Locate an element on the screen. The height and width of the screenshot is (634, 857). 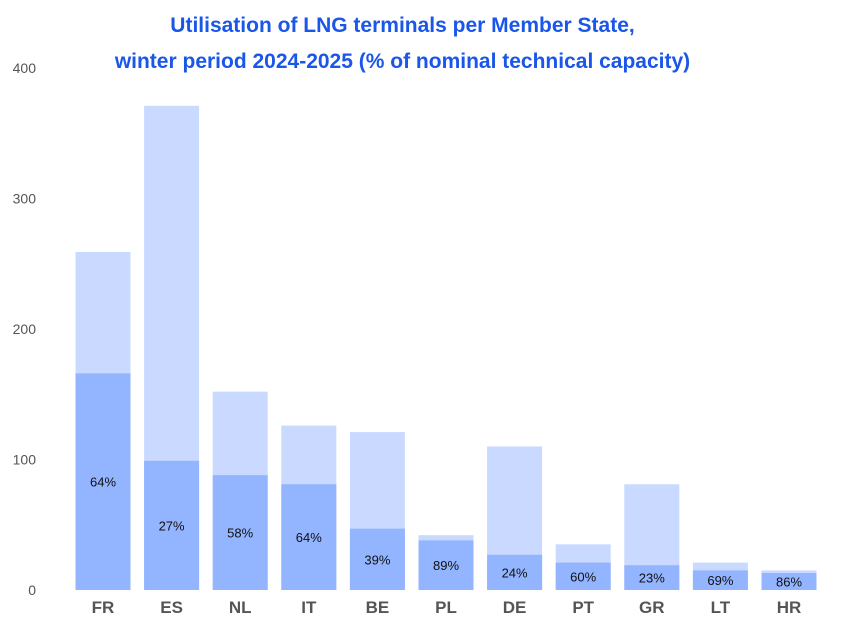
x-tick-label: PL is located at coordinates (446, 607).